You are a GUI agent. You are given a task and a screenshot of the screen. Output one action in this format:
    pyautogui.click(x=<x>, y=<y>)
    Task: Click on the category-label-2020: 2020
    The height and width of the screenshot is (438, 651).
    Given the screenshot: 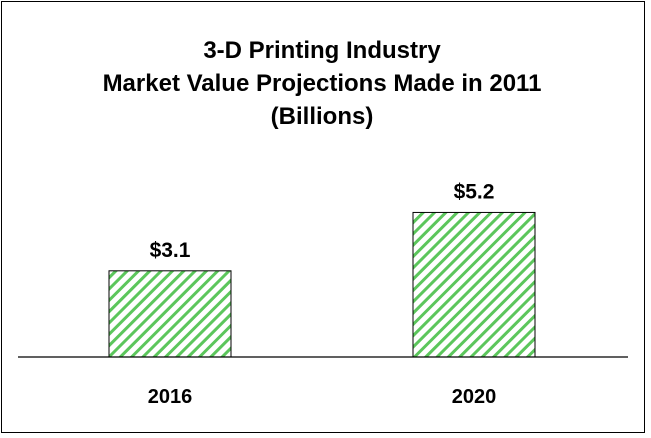 What is the action you would take?
    pyautogui.click(x=474, y=397)
    